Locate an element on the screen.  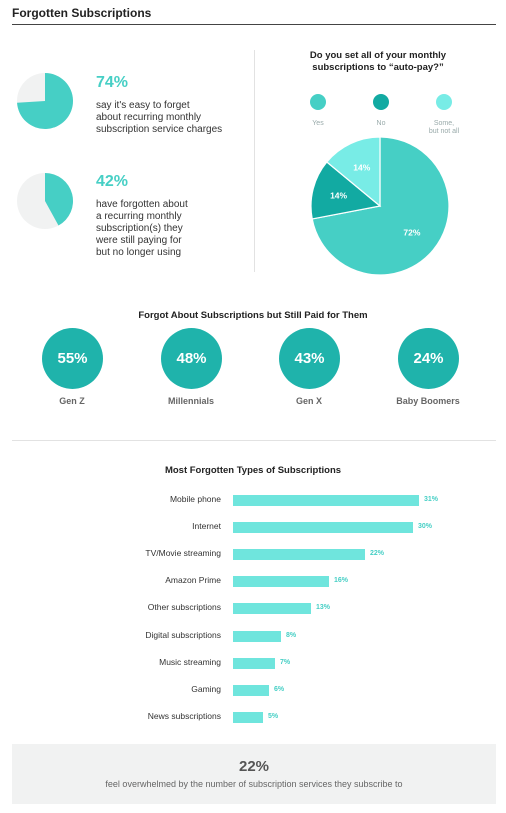
legend-no-swatch is located at coordinates (381, 102).